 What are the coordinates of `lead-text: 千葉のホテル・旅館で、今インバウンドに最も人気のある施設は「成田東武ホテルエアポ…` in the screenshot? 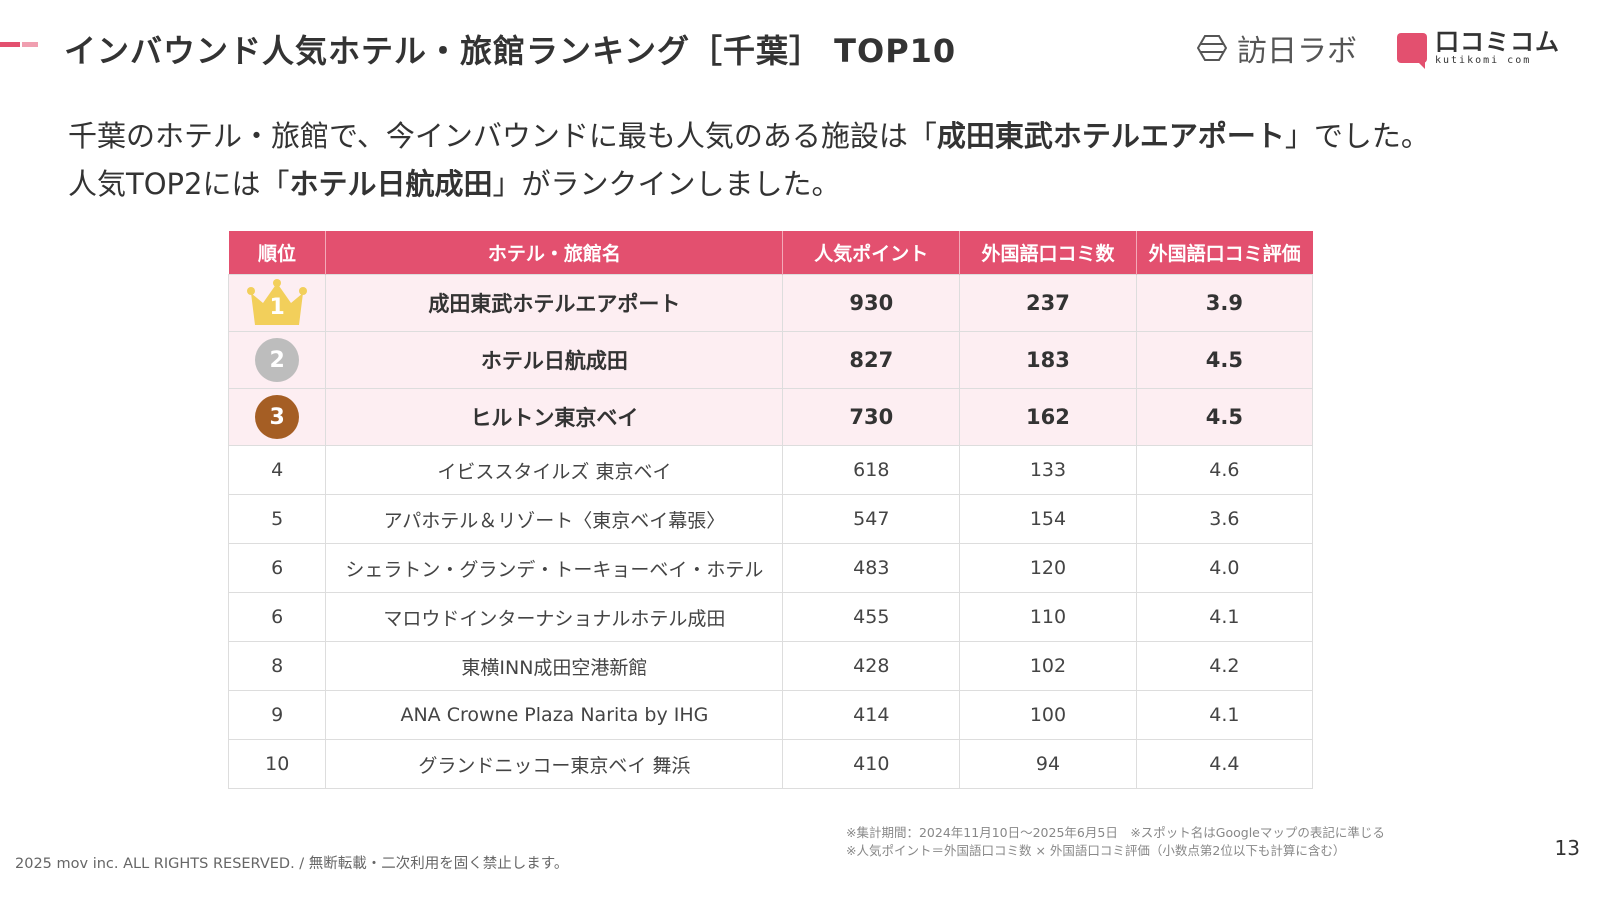 It's located at (749, 160).